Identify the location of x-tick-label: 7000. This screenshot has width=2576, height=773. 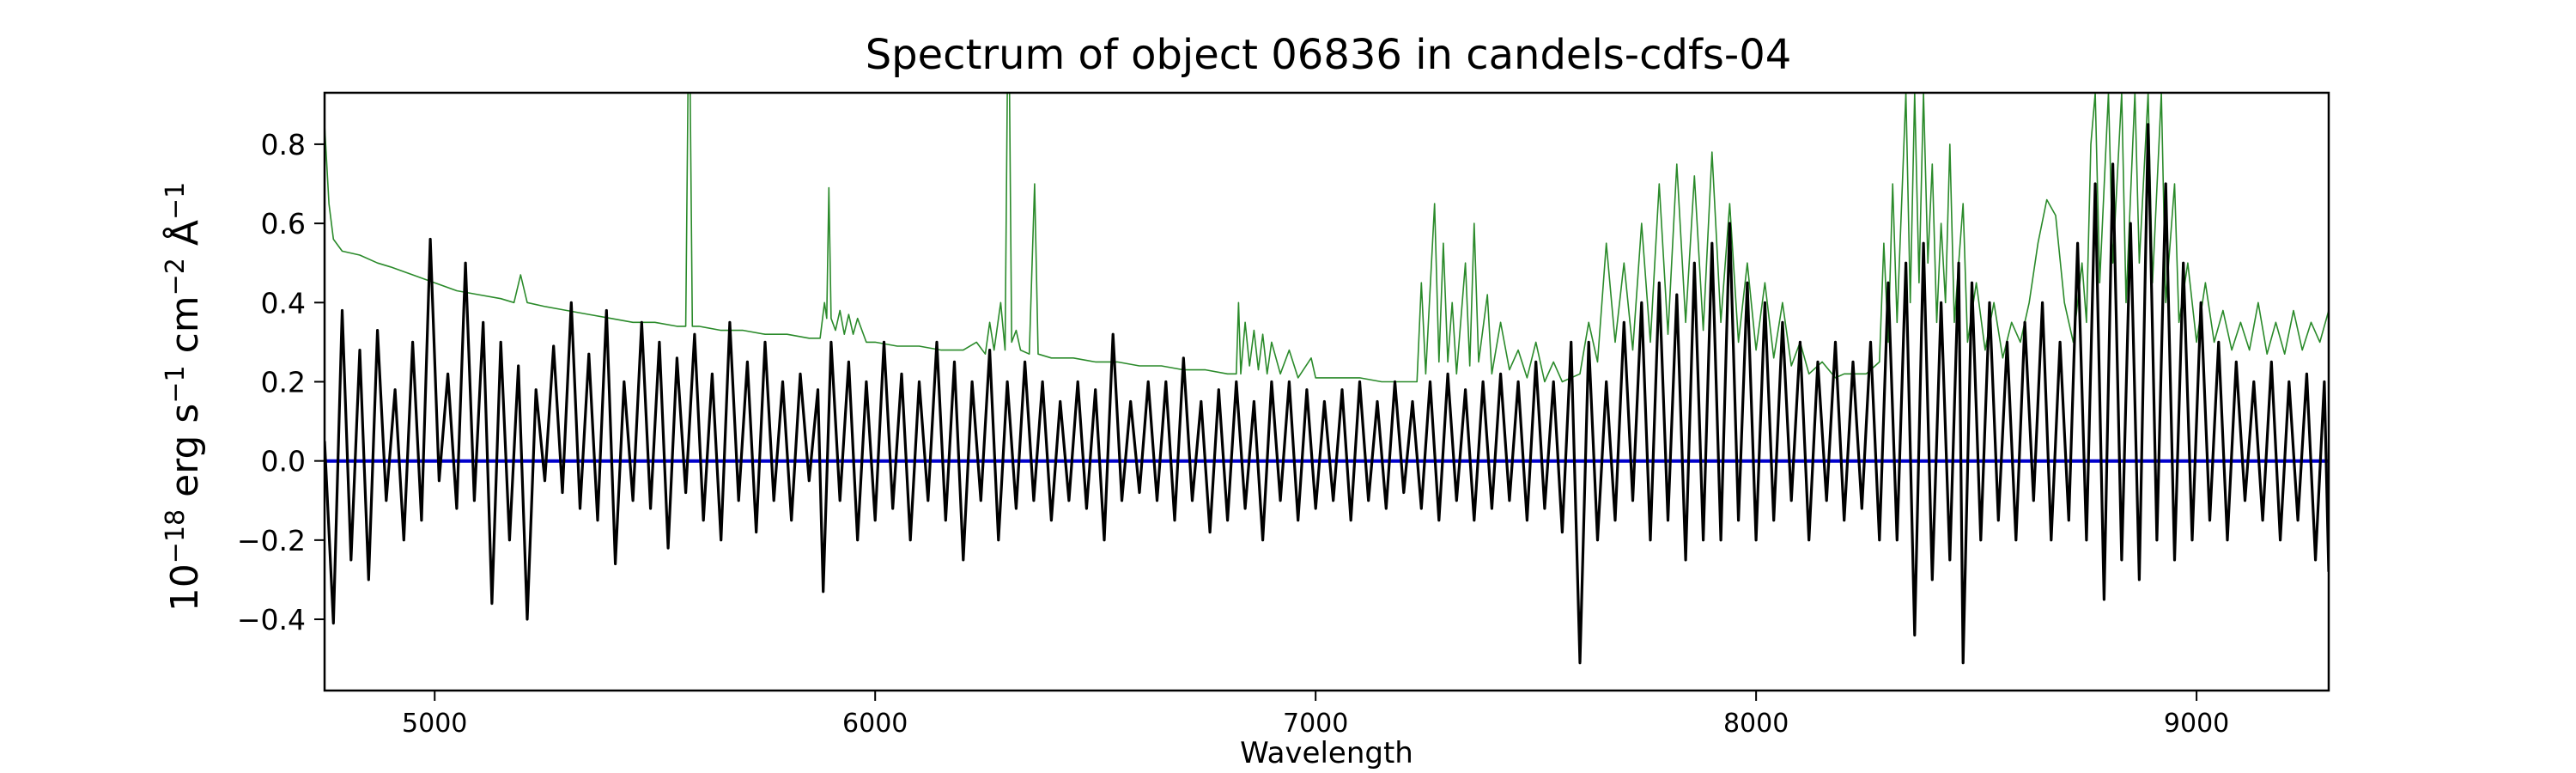
(1316, 724).